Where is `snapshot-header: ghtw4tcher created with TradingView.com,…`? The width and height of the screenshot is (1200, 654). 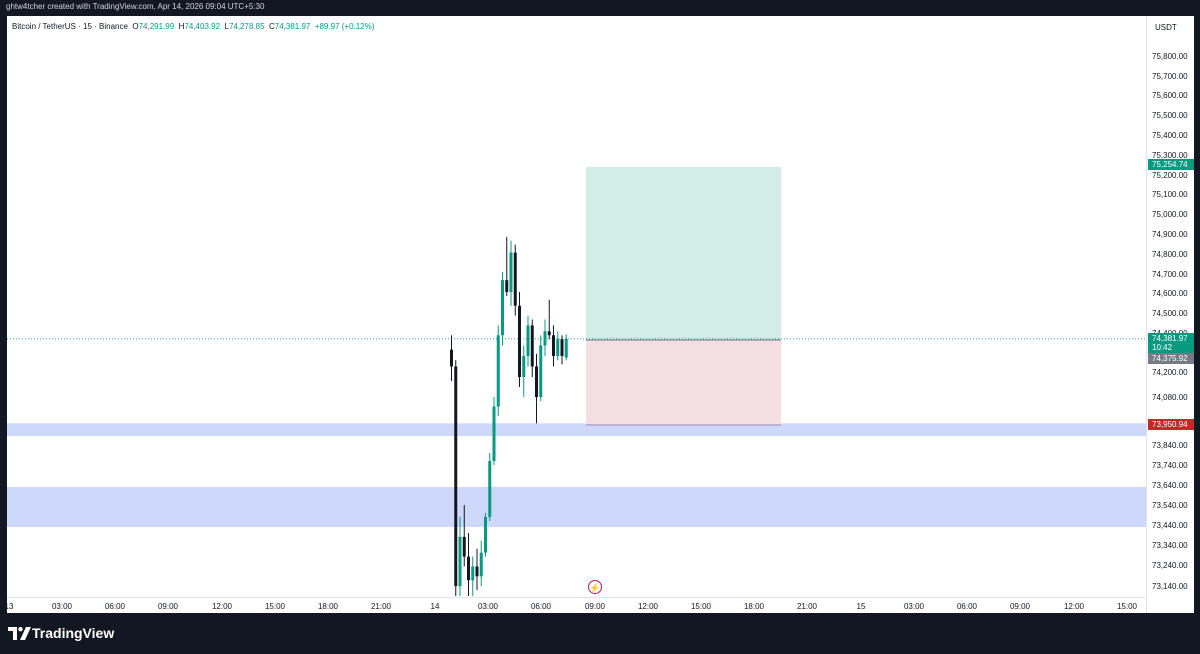
snapshot-header: ghtw4tcher created with TradingView.com,… is located at coordinates (600, 8).